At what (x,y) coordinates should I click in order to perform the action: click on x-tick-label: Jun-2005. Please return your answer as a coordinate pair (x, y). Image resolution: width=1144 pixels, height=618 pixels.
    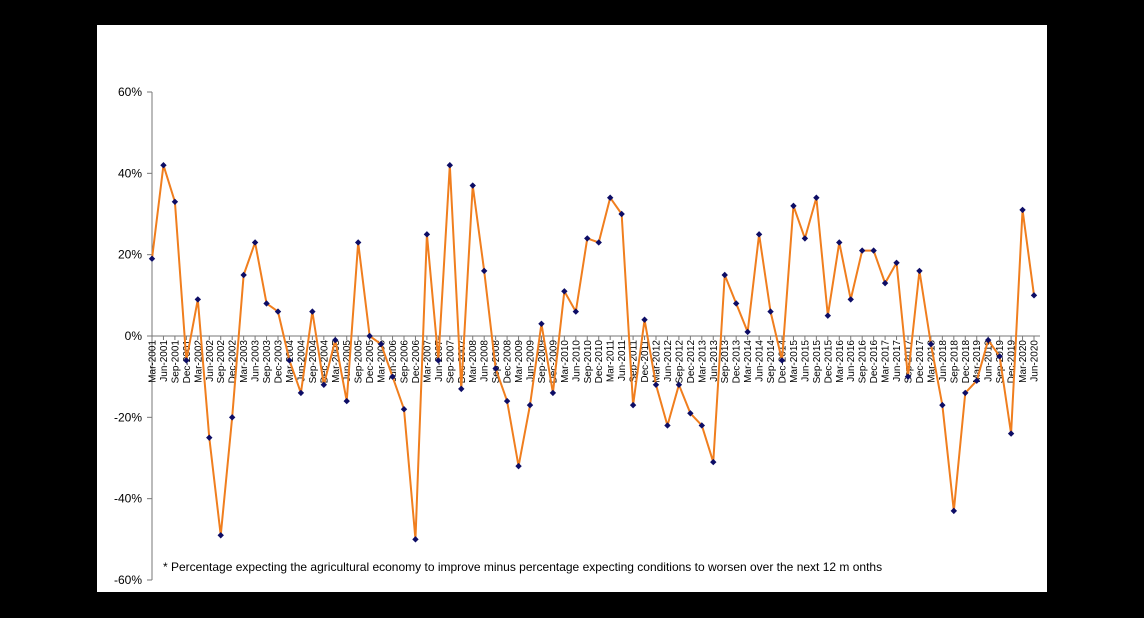
    Looking at the image, I should click on (347, 361).